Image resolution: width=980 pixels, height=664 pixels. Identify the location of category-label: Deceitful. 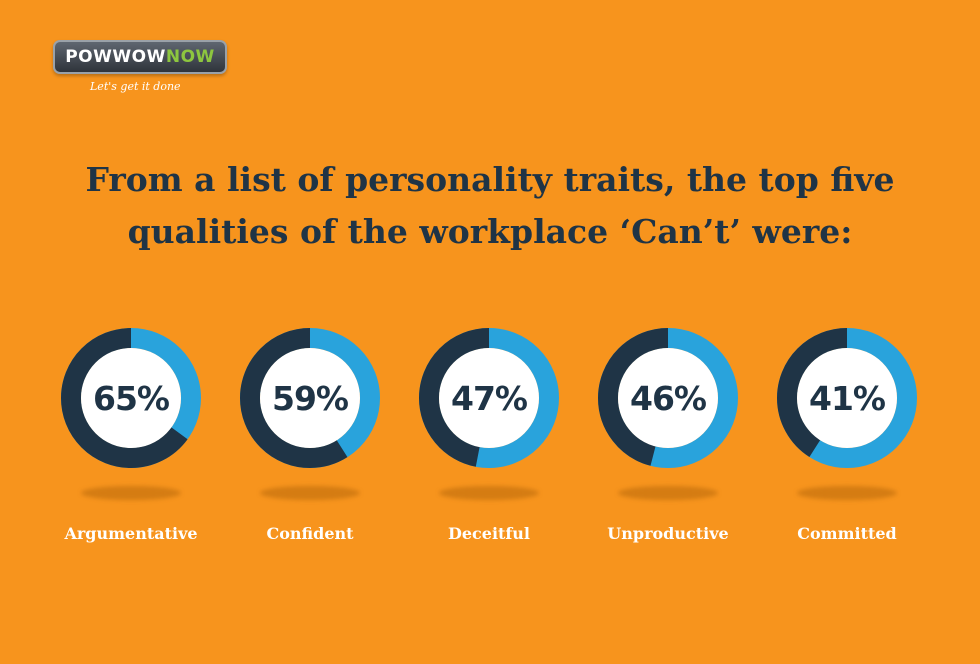
(489, 533).